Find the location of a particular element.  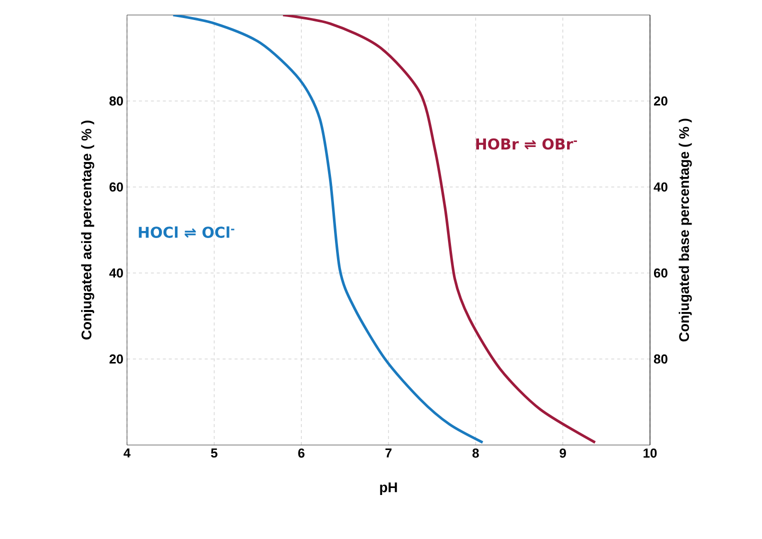

x-axis-title: pH is located at coordinates (388, 489).